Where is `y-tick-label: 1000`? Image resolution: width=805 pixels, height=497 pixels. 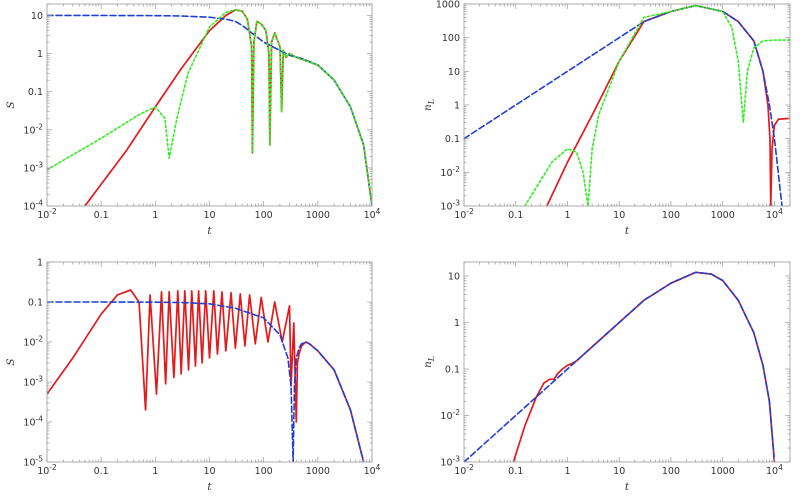 y-tick-label: 1000 is located at coordinates (448, 5).